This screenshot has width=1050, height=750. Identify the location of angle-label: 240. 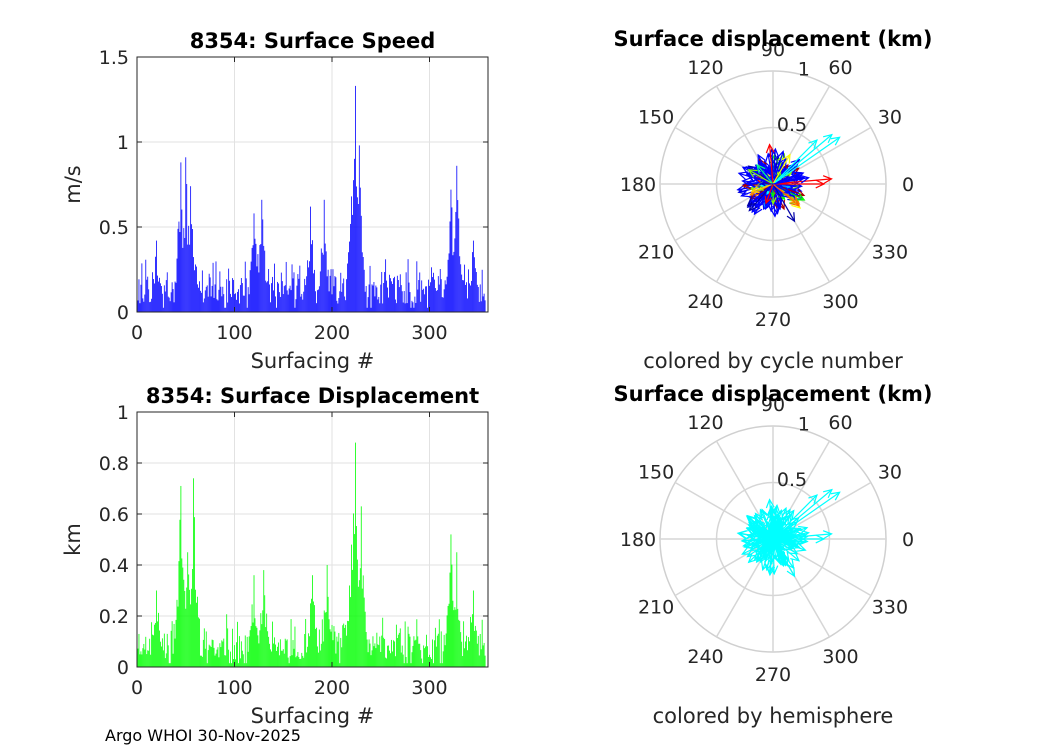
(705, 302).